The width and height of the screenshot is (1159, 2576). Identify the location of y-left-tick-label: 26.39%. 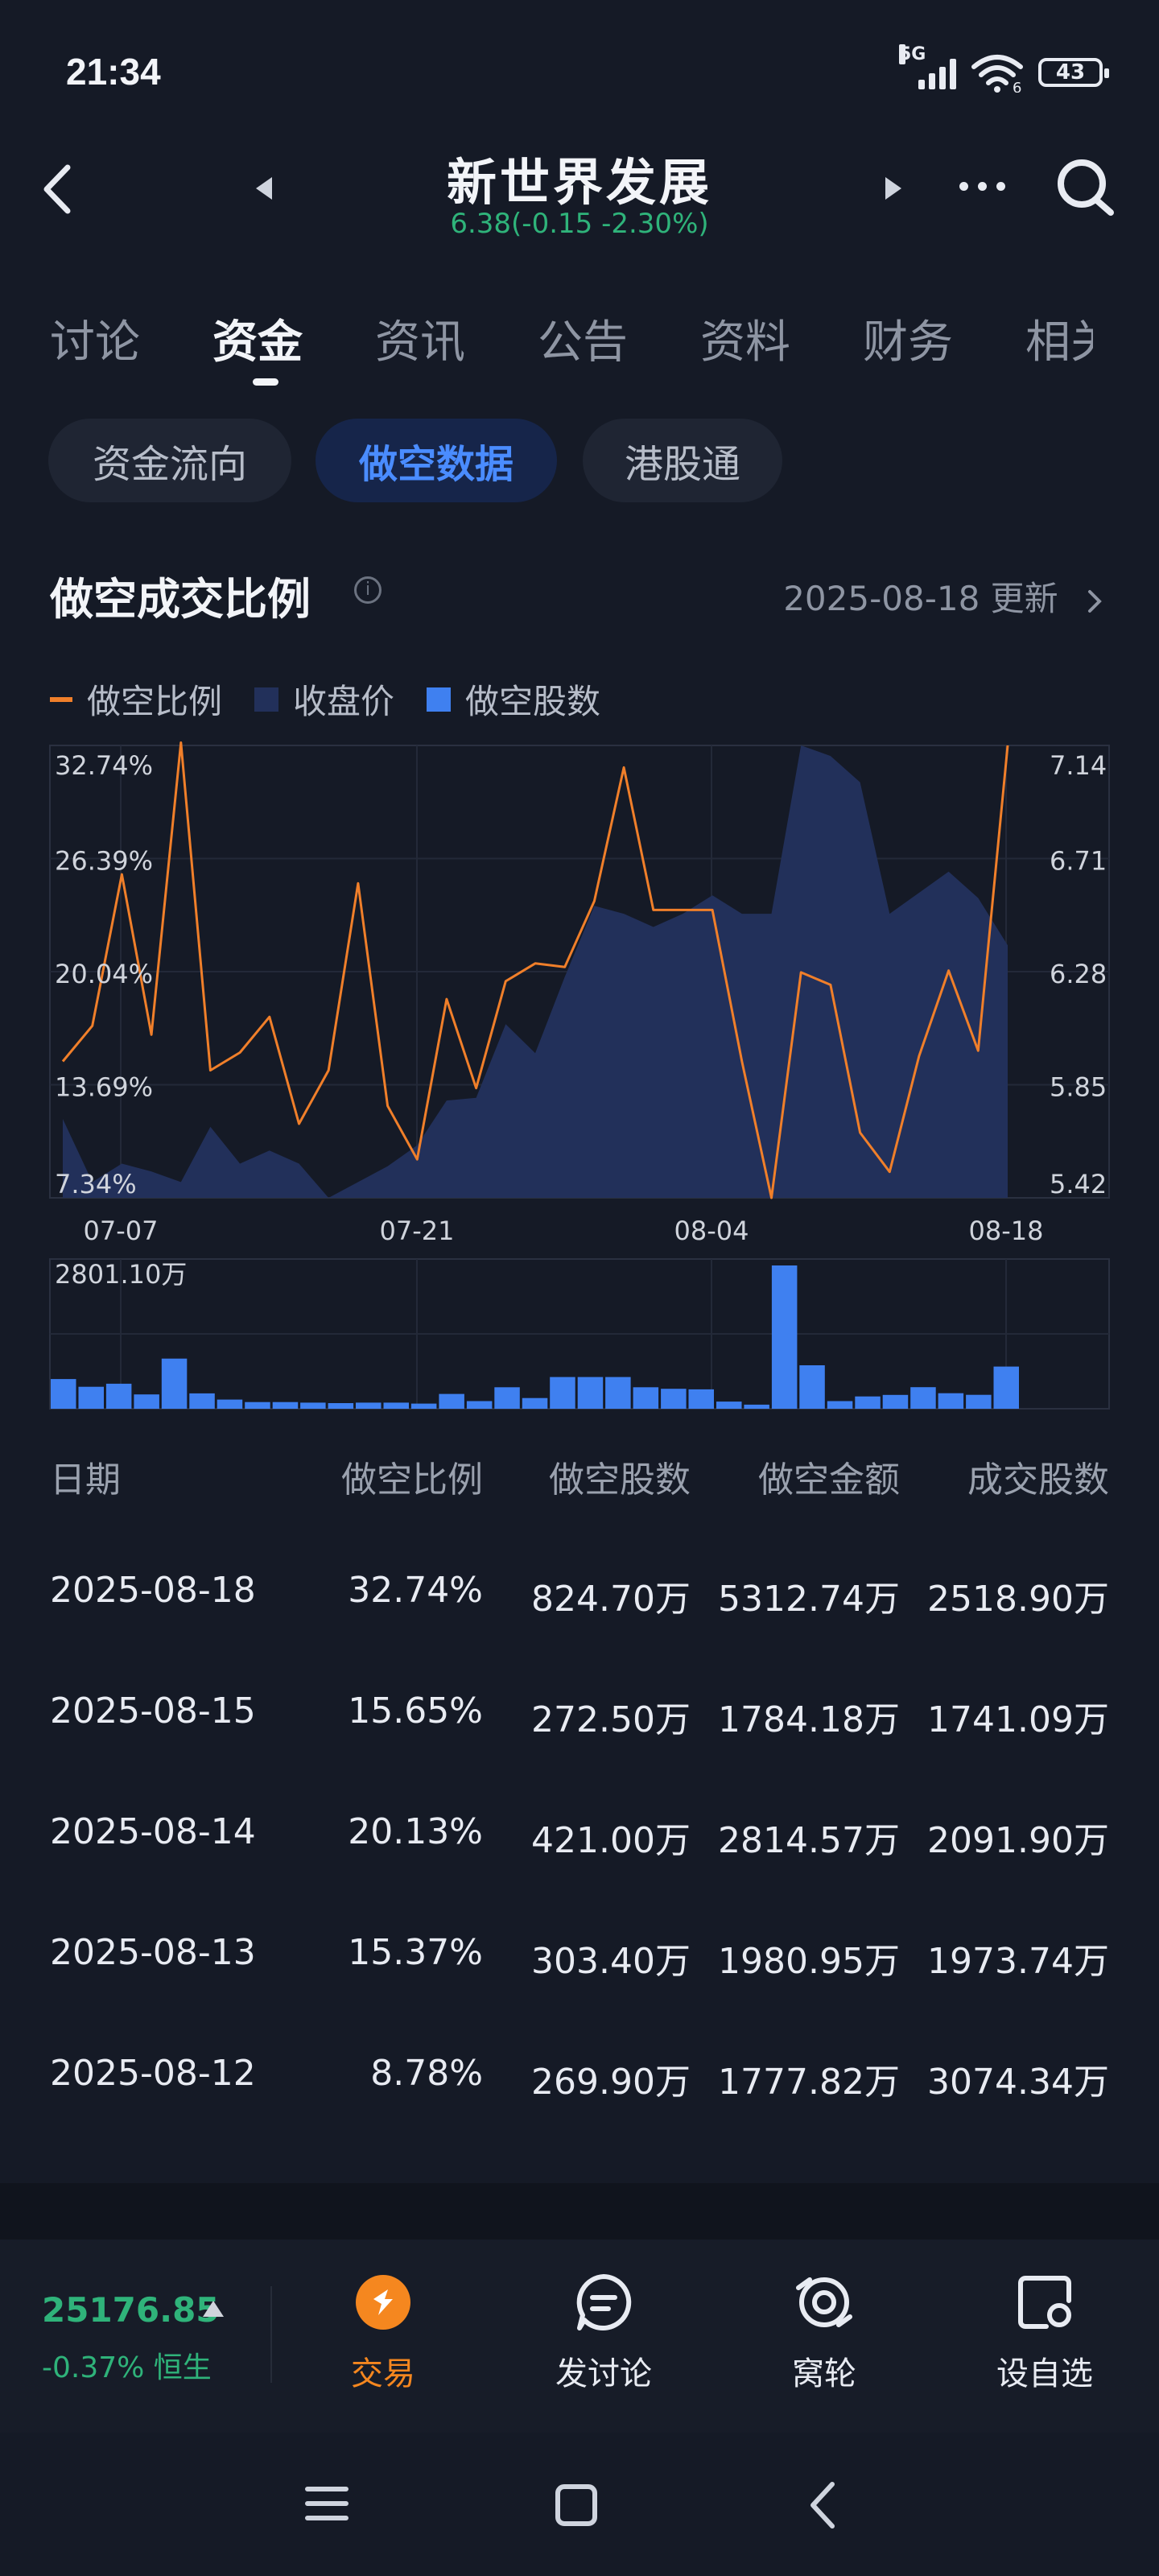
(104, 861).